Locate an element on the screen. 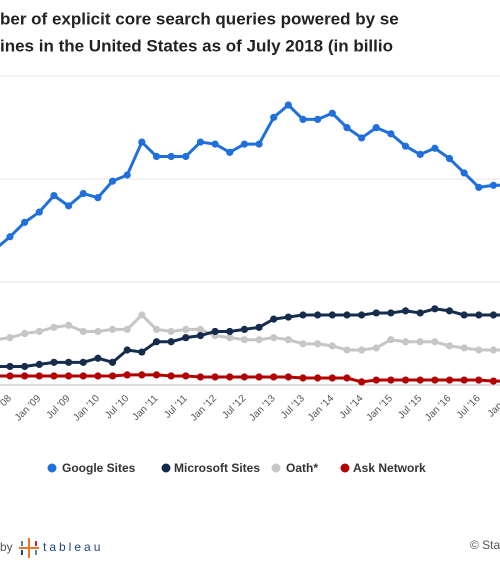 The height and width of the screenshot is (564, 500). x-tick-label: Jul '15 is located at coordinates (410, 407).